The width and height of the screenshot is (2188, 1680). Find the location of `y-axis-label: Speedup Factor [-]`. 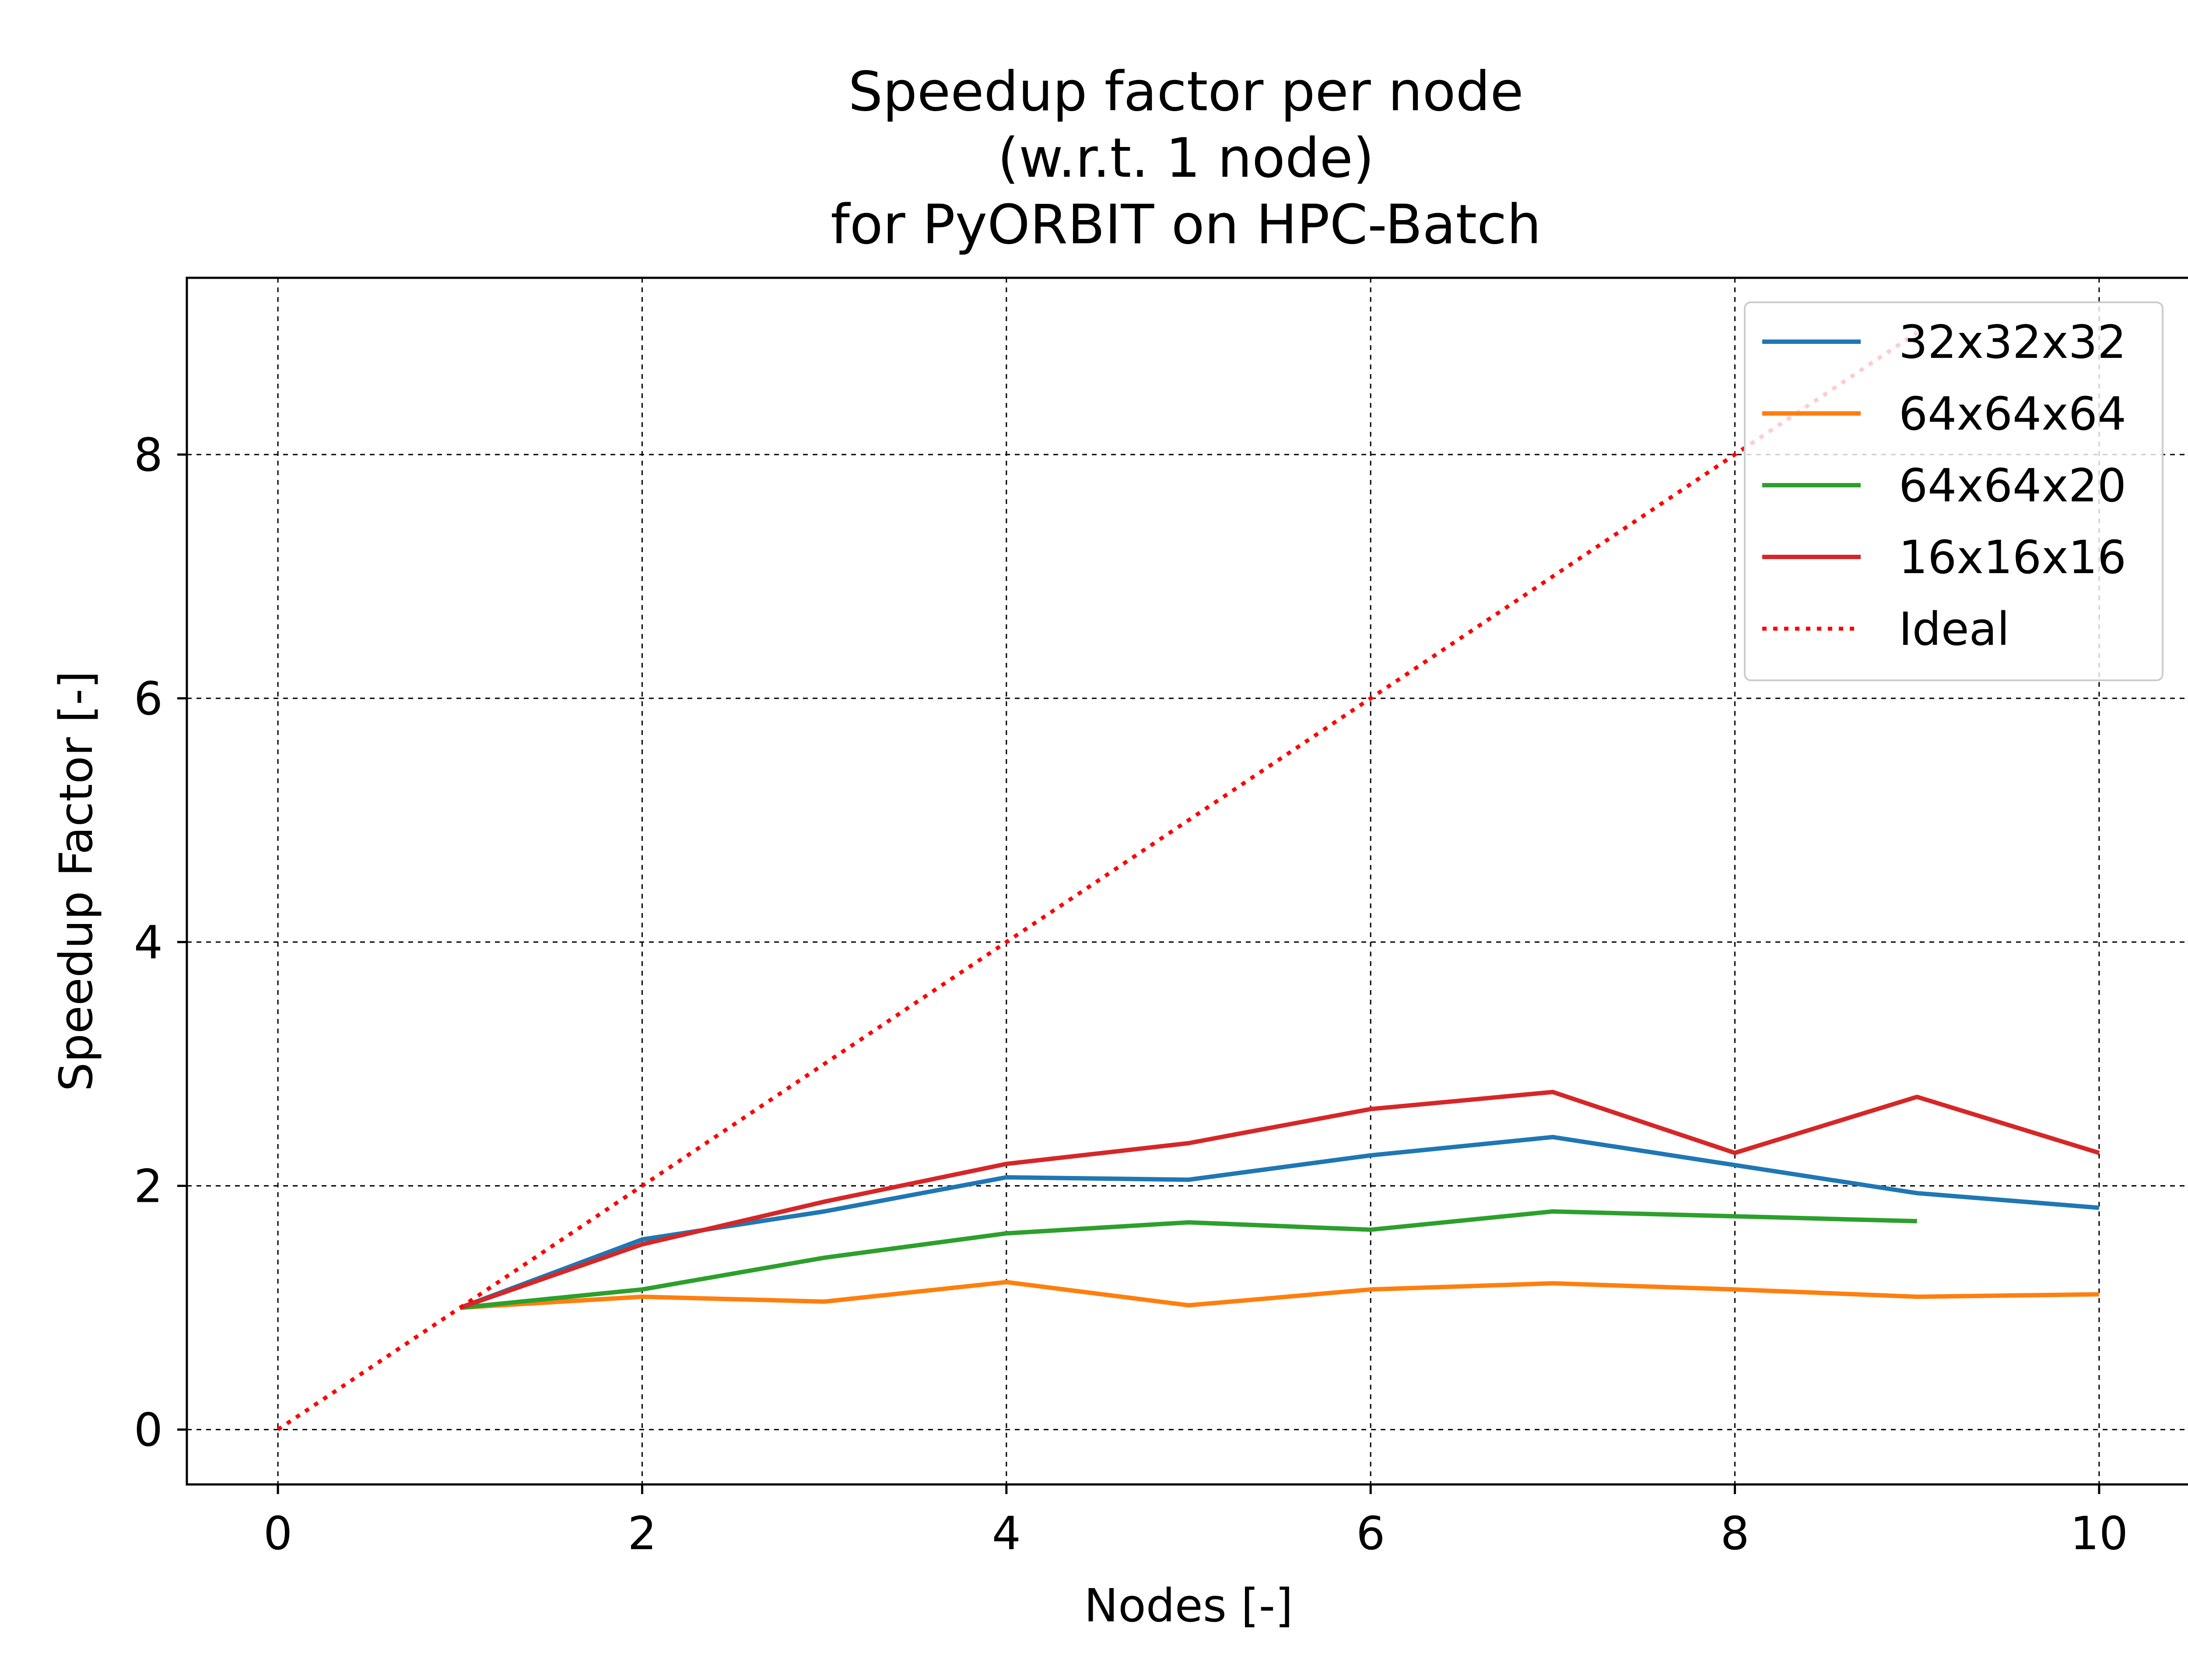

y-axis-label: Speedup Factor [-] is located at coordinates (76, 881).